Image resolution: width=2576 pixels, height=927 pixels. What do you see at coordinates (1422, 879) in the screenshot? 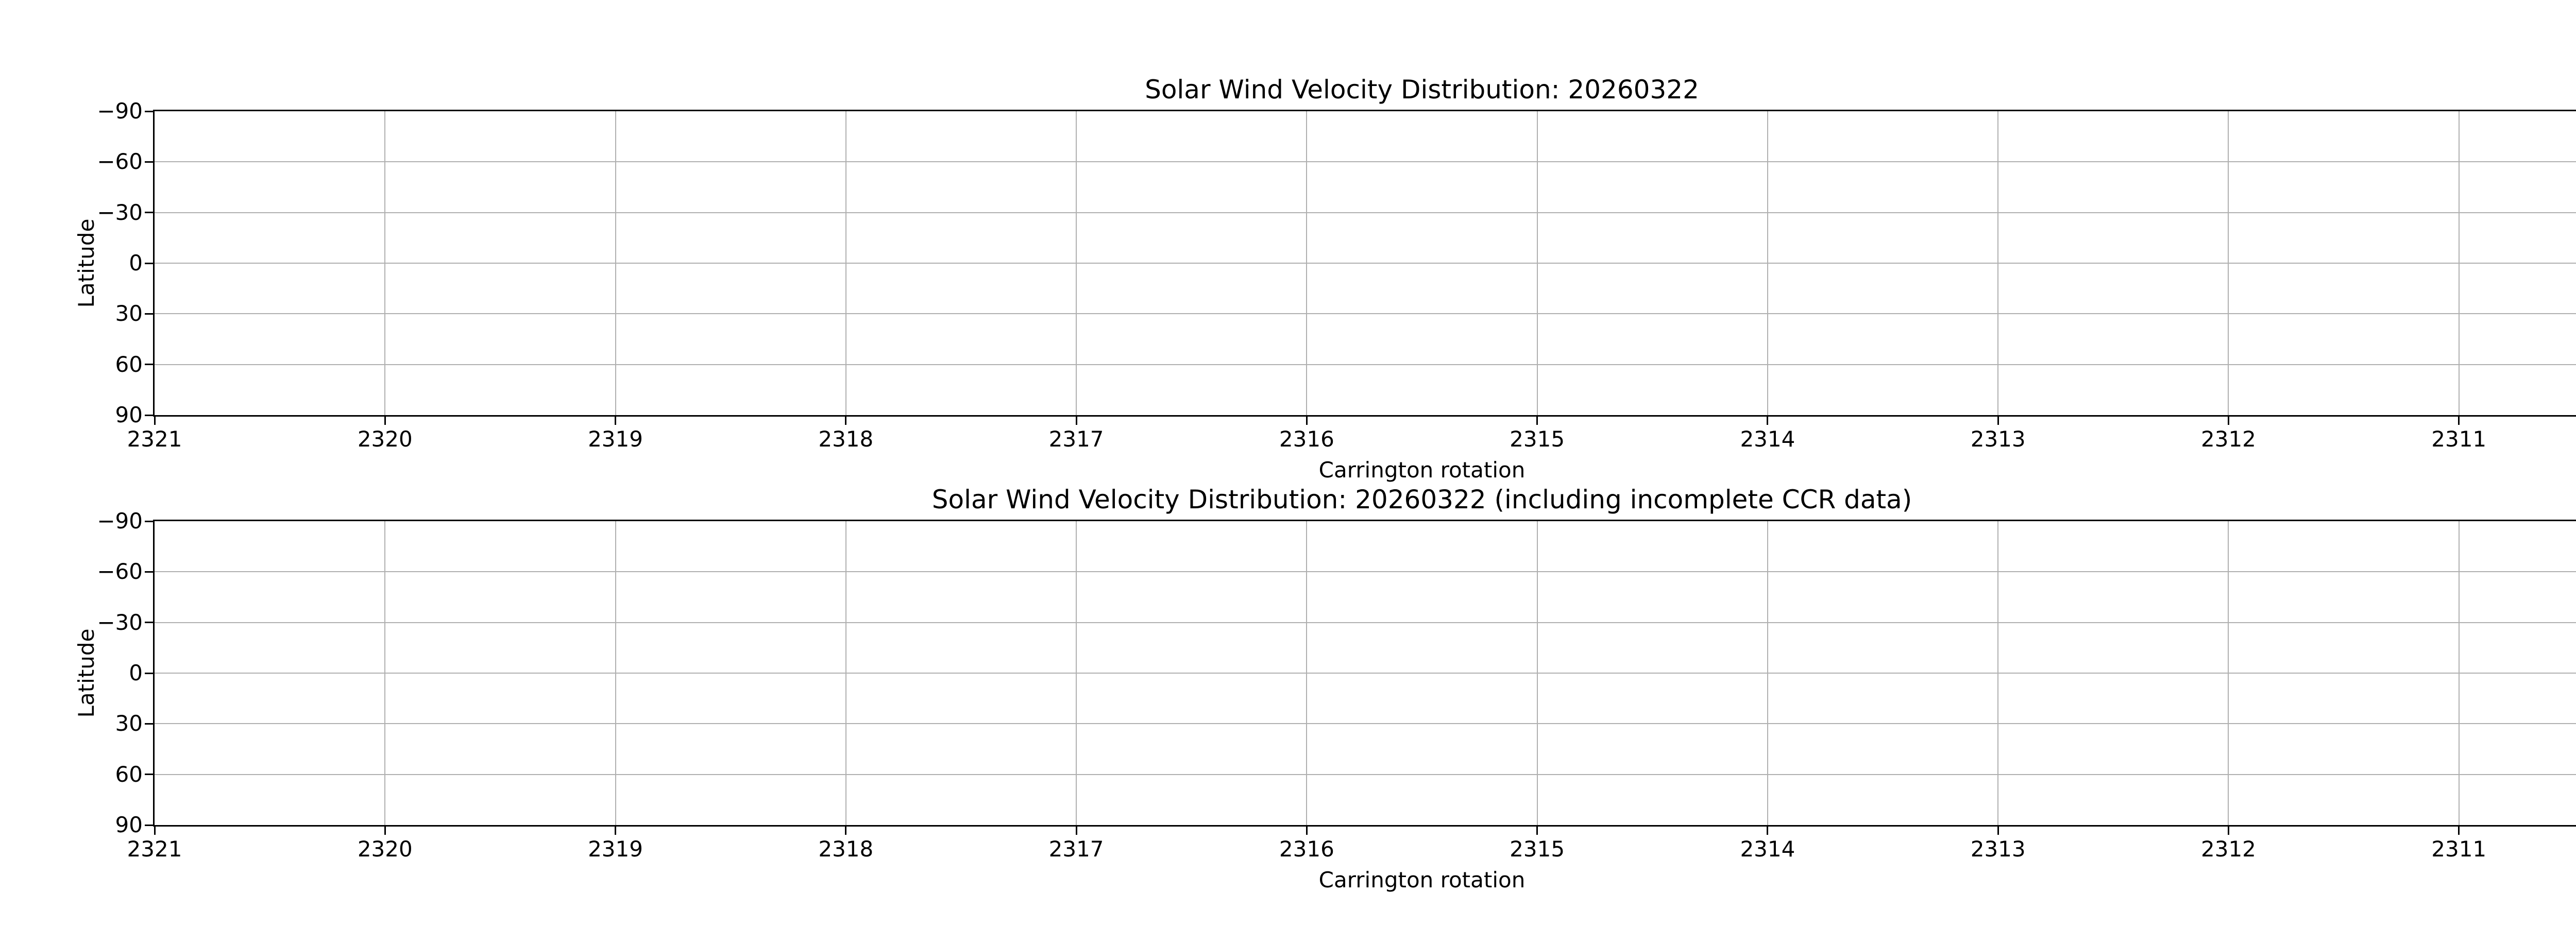
I see `bottom-plot-x-axis-label: Carrington rotation` at bounding box center [1422, 879].